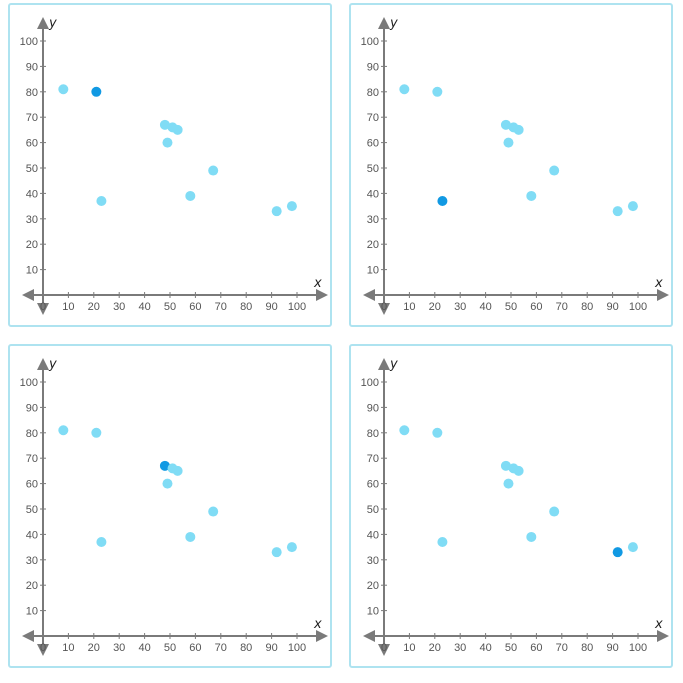 The height and width of the screenshot is (683, 683). Describe the element at coordinates (322, 636) in the screenshot. I see `x-axis-arrow-right-icon` at that location.